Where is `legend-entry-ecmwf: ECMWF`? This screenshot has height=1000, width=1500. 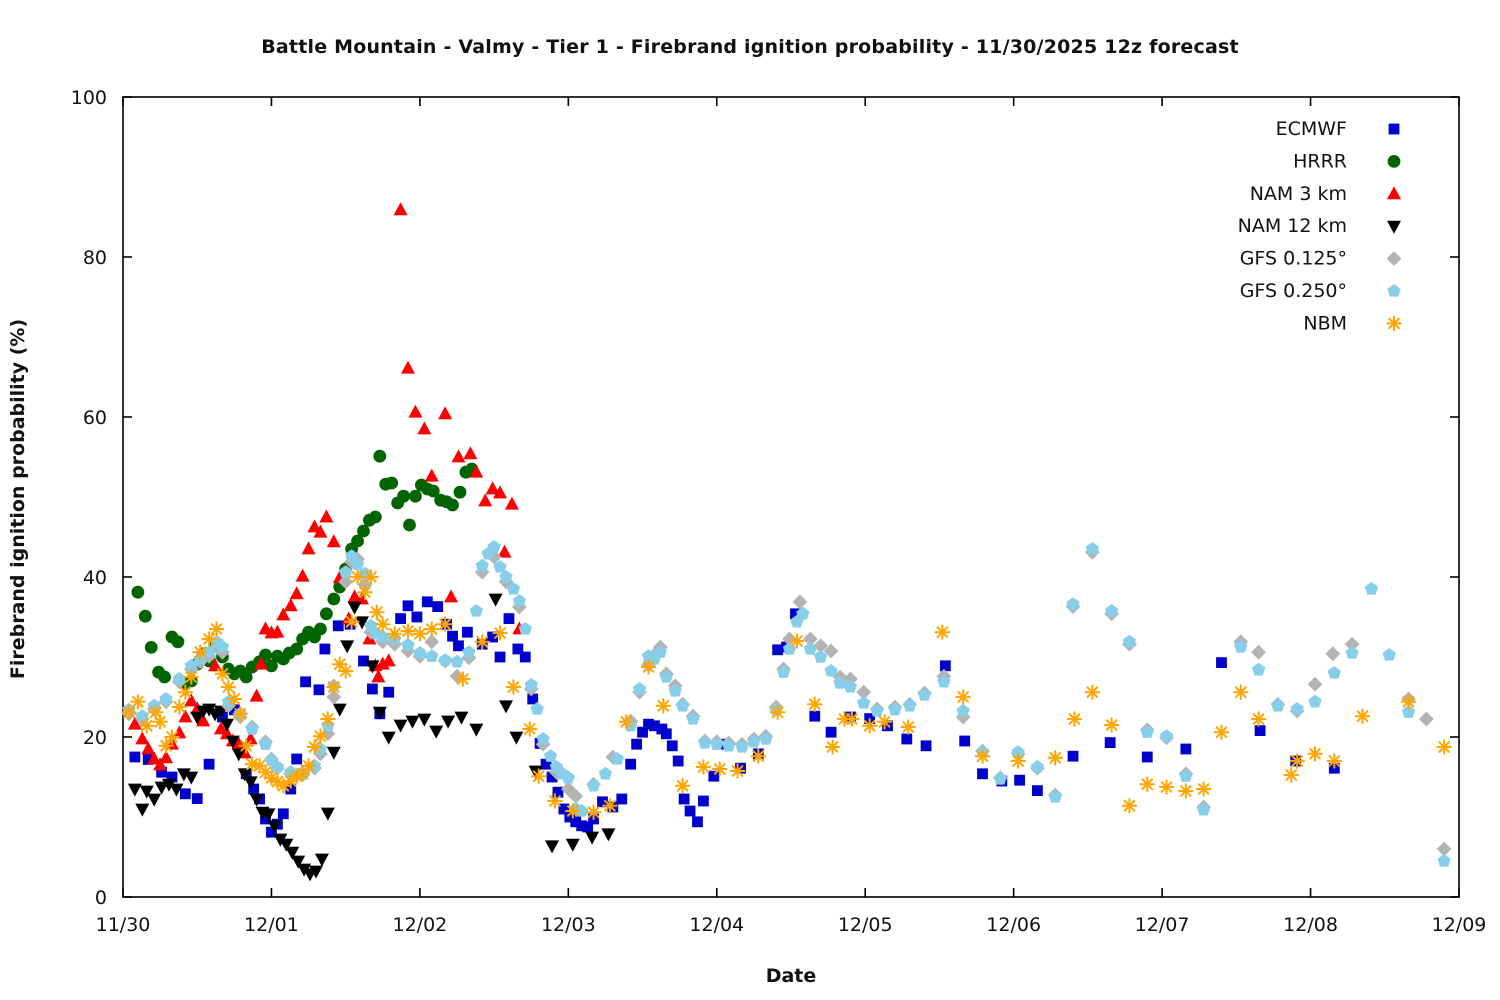 legend-entry-ecmwf: ECMWF is located at coordinates (1338, 129).